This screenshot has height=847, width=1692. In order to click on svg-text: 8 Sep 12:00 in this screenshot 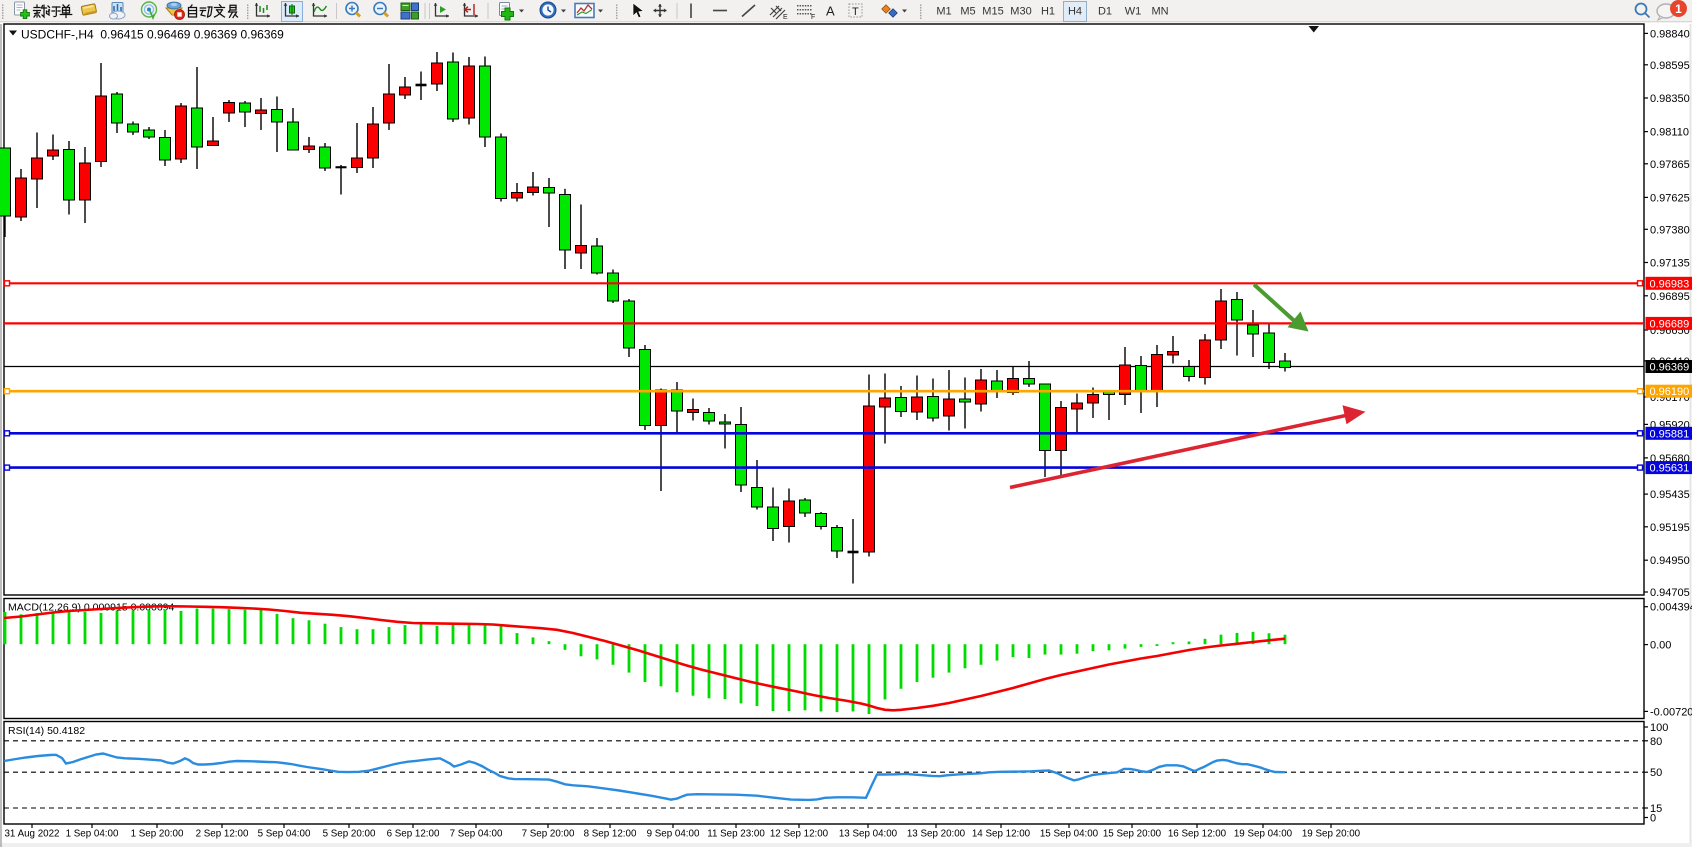, I will do `click(610, 834)`.